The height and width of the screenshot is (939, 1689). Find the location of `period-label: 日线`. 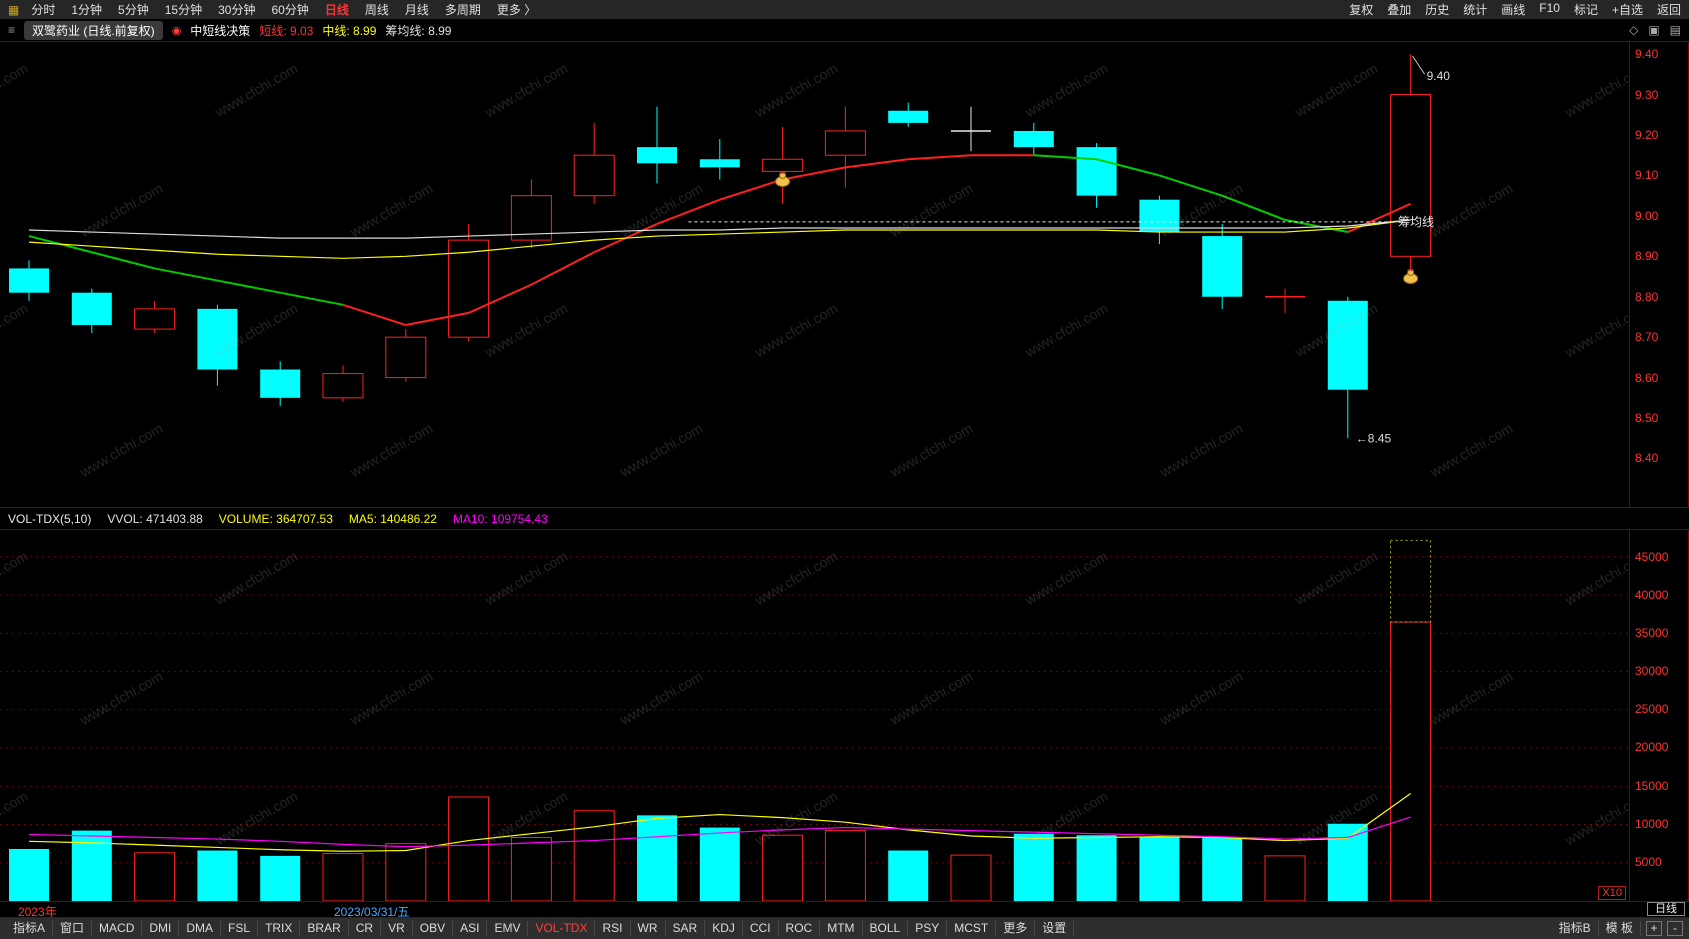

period-label: 日线 is located at coordinates (1666, 909).